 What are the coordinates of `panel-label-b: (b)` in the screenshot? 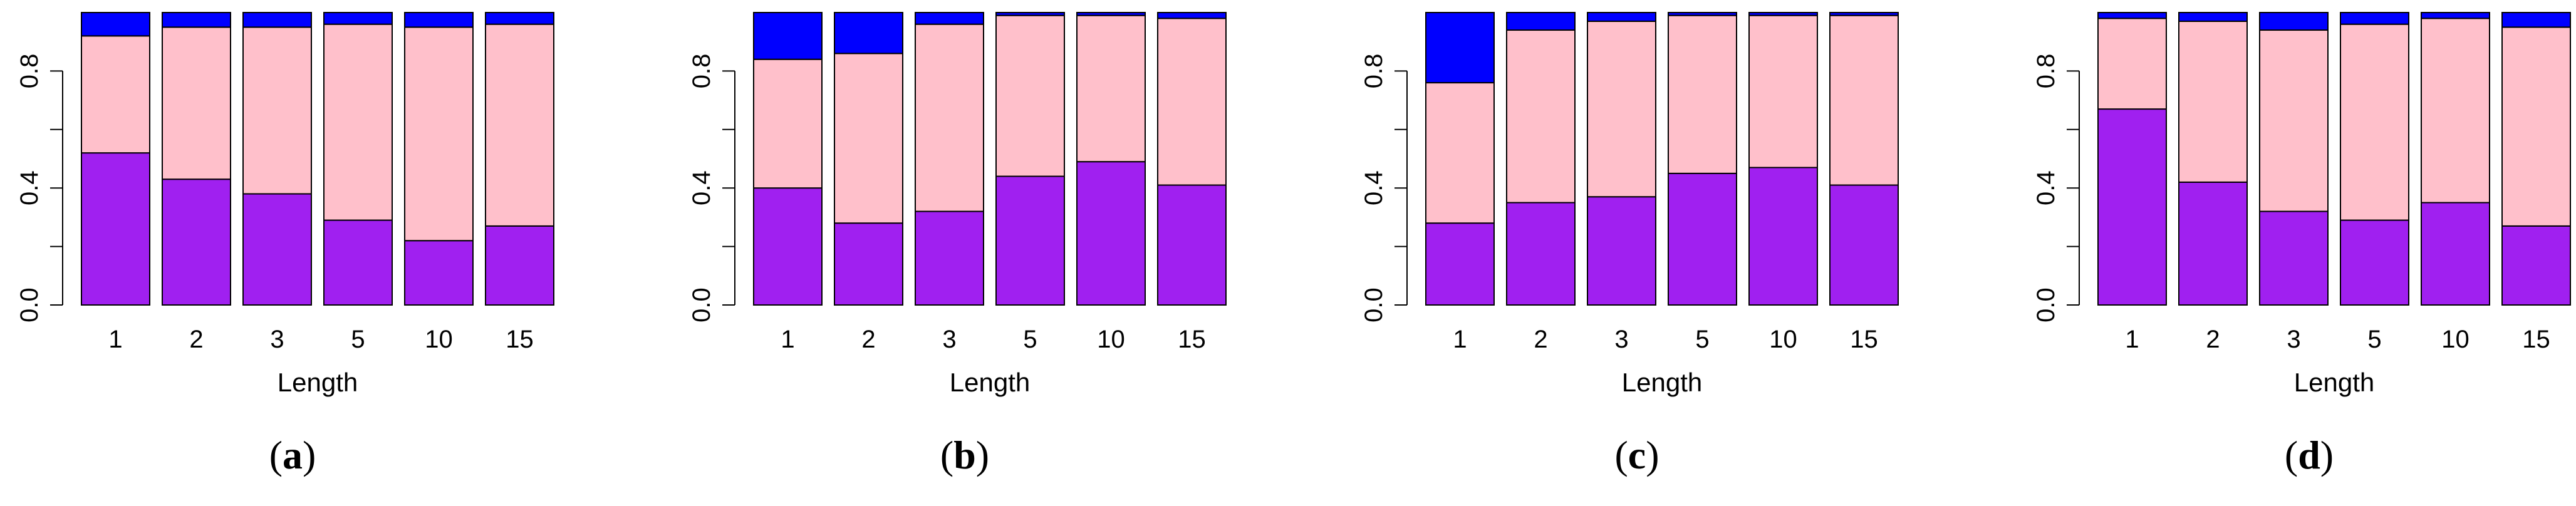 It's located at (965, 455).